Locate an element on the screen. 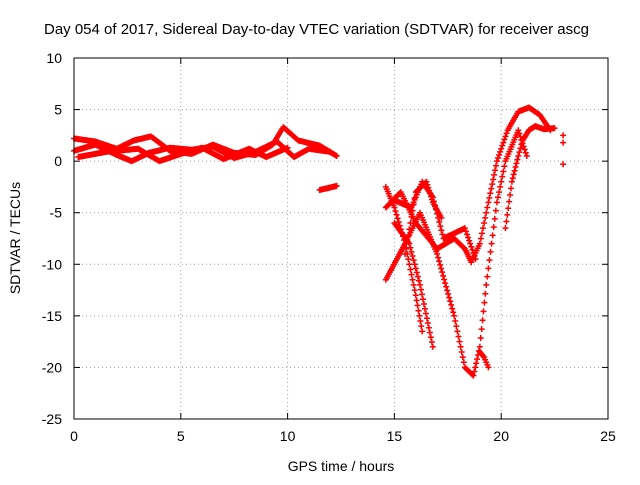  x-tick-label: 10 is located at coordinates (288, 436).